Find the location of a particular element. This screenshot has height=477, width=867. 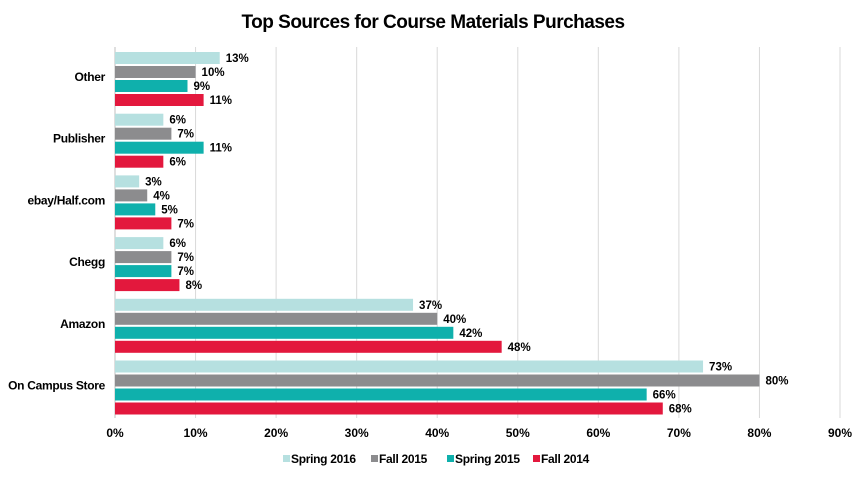

category-label: Chegg is located at coordinates (87, 262).